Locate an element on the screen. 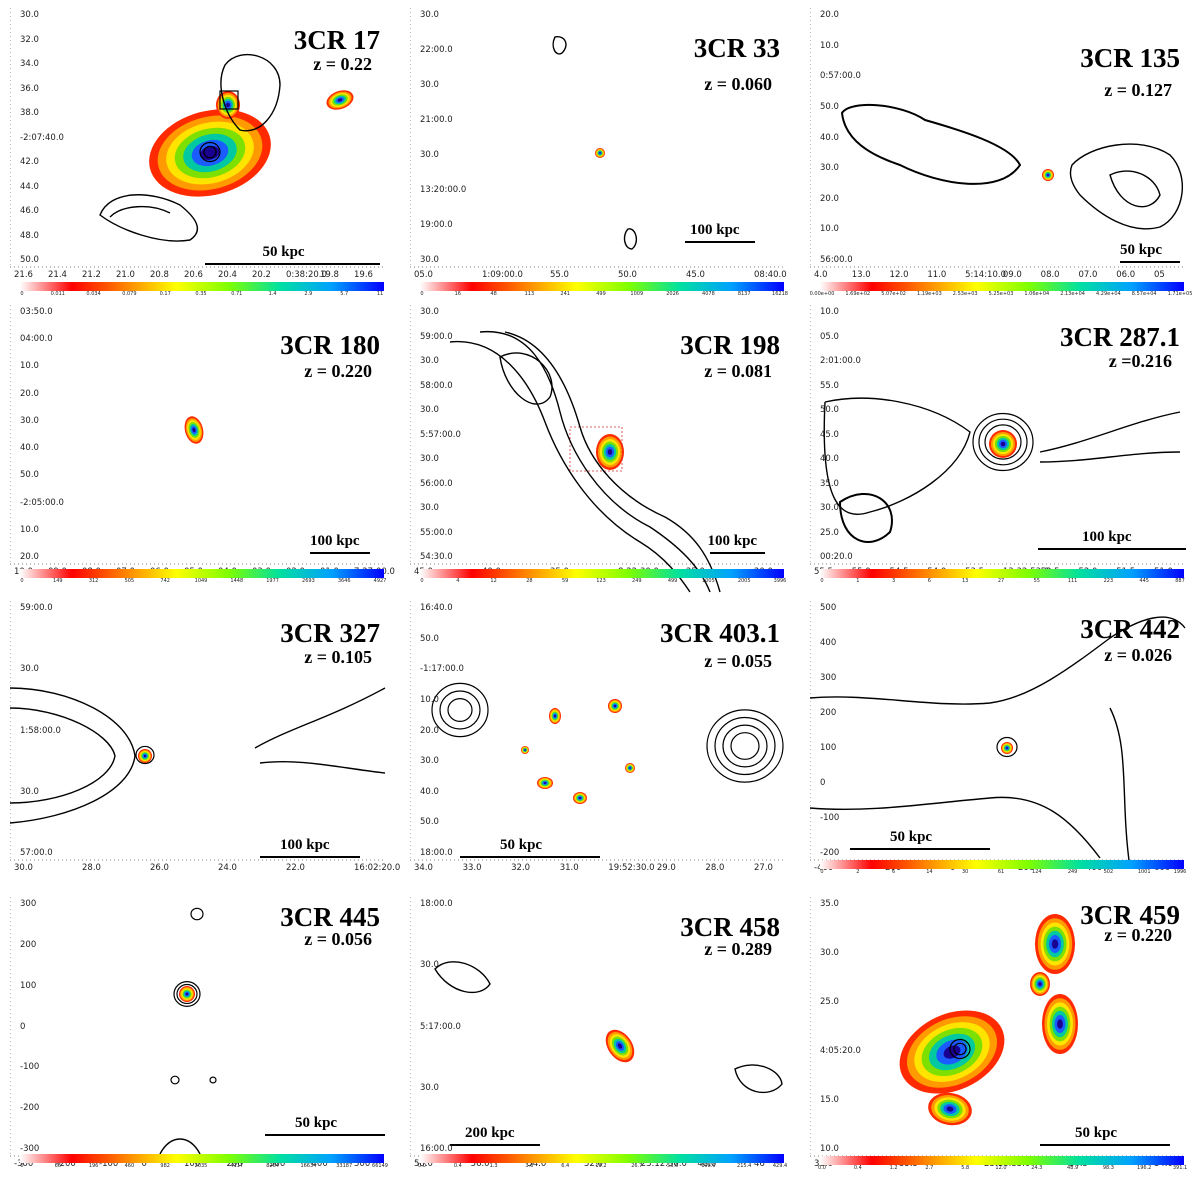 This screenshot has height=1190, width=1200. panel-title: 3CR 135 is located at coordinates (1130, 58).